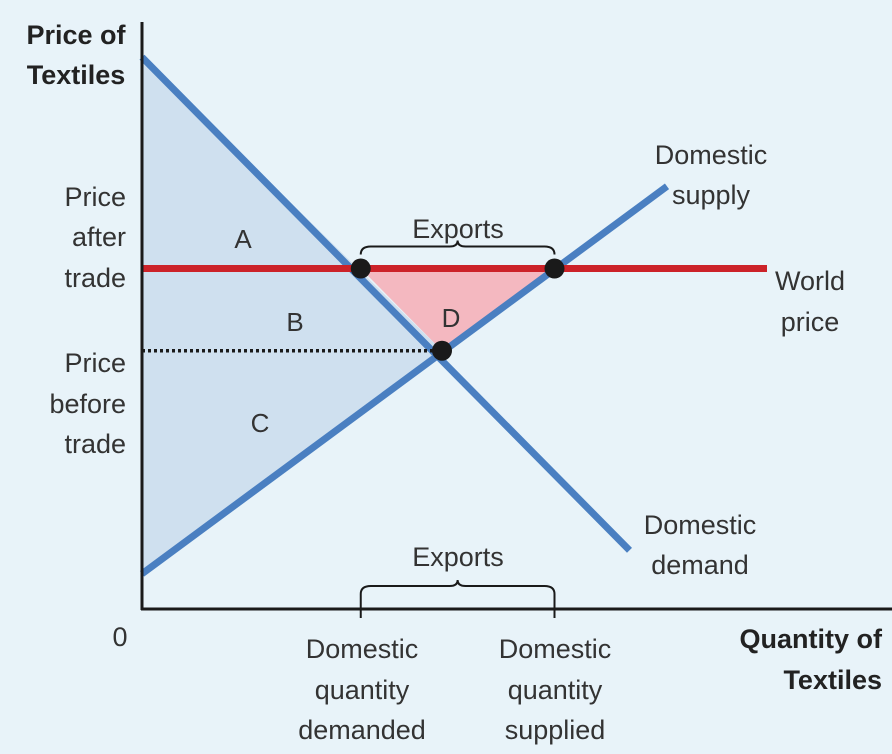  I want to click on exports-label-top: Exports, so click(458, 229).